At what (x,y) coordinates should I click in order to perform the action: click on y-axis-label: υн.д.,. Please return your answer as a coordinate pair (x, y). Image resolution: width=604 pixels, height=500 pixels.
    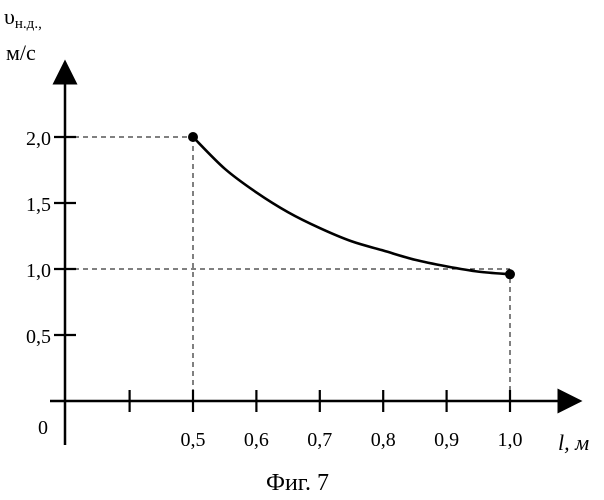
    Looking at the image, I should click on (23, 18).